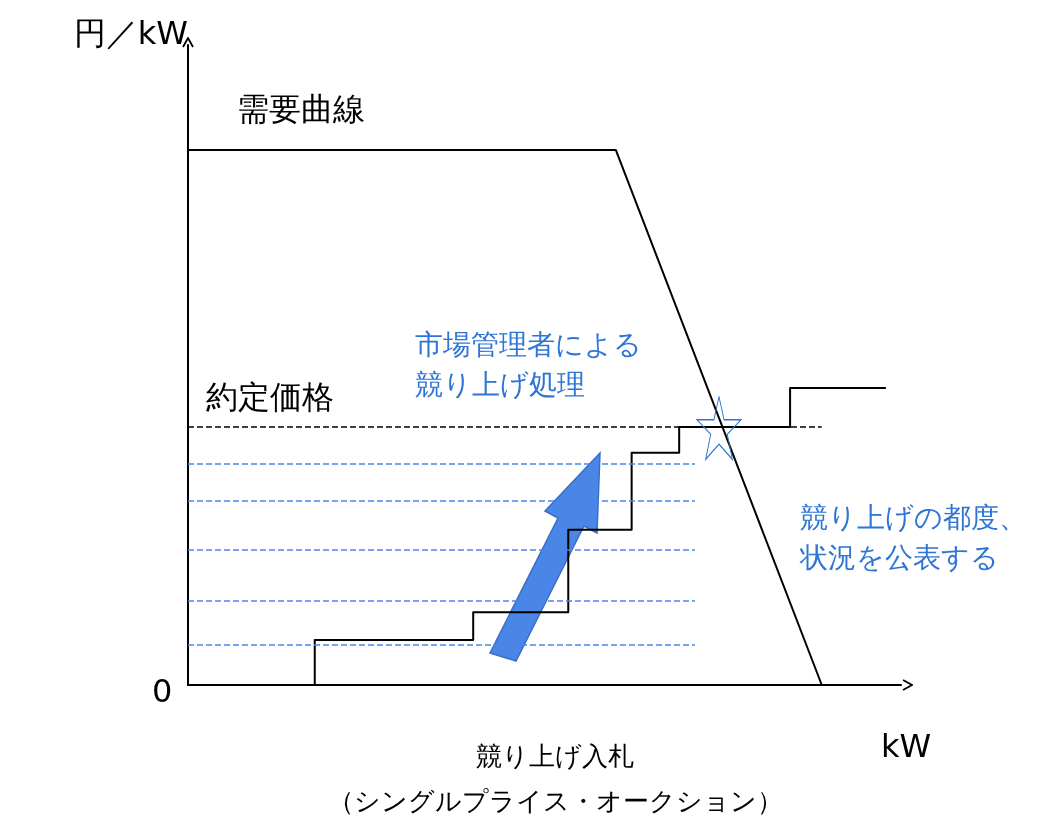  I want to click on y-axis-title: 円／kW, so click(130, 33).